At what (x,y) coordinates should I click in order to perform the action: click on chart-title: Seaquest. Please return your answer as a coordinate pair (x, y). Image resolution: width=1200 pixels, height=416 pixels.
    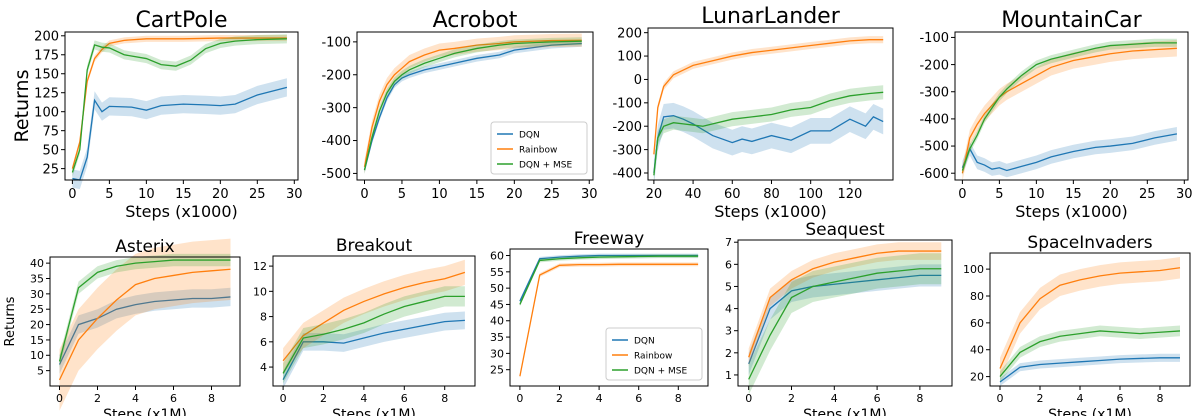
    Looking at the image, I should click on (845, 230).